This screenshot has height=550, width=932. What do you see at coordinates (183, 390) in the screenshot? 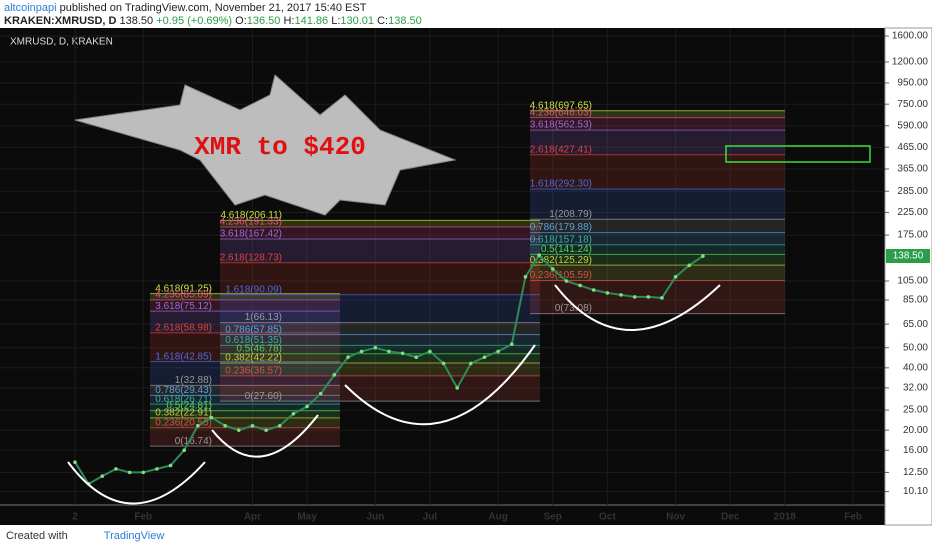
I see `fib-label: 0.786(29.43)` at bounding box center [183, 390].